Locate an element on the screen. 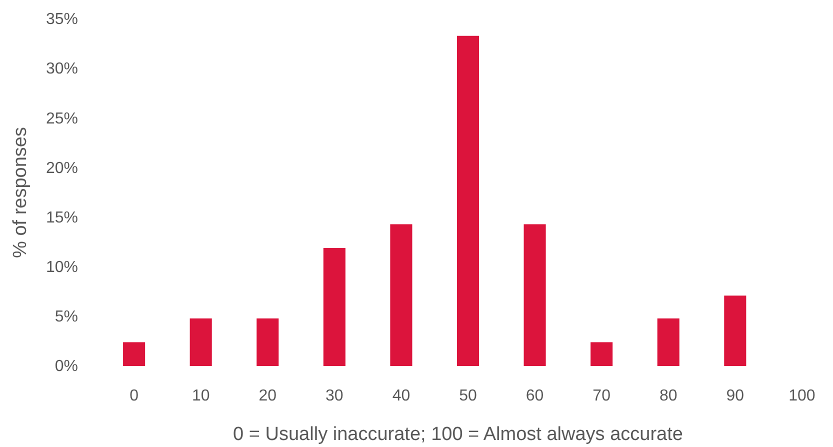 The image size is (833, 447). y-tick-label: 20% is located at coordinates (62, 168).